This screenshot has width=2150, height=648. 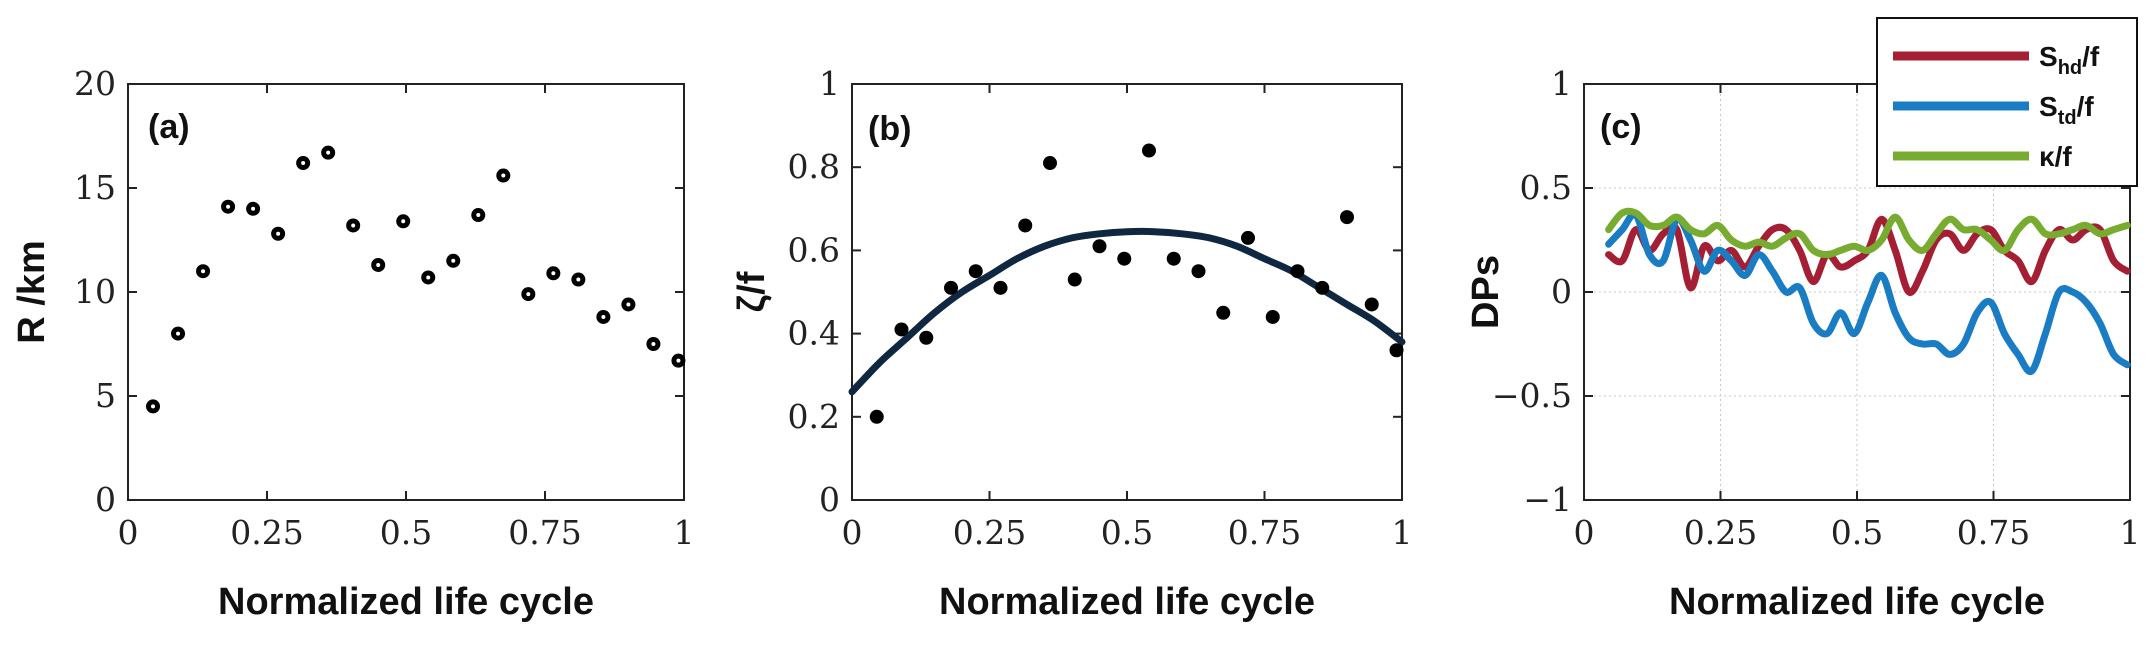 What do you see at coordinates (1127, 311) in the screenshot?
I see `fit-curve` at bounding box center [1127, 311].